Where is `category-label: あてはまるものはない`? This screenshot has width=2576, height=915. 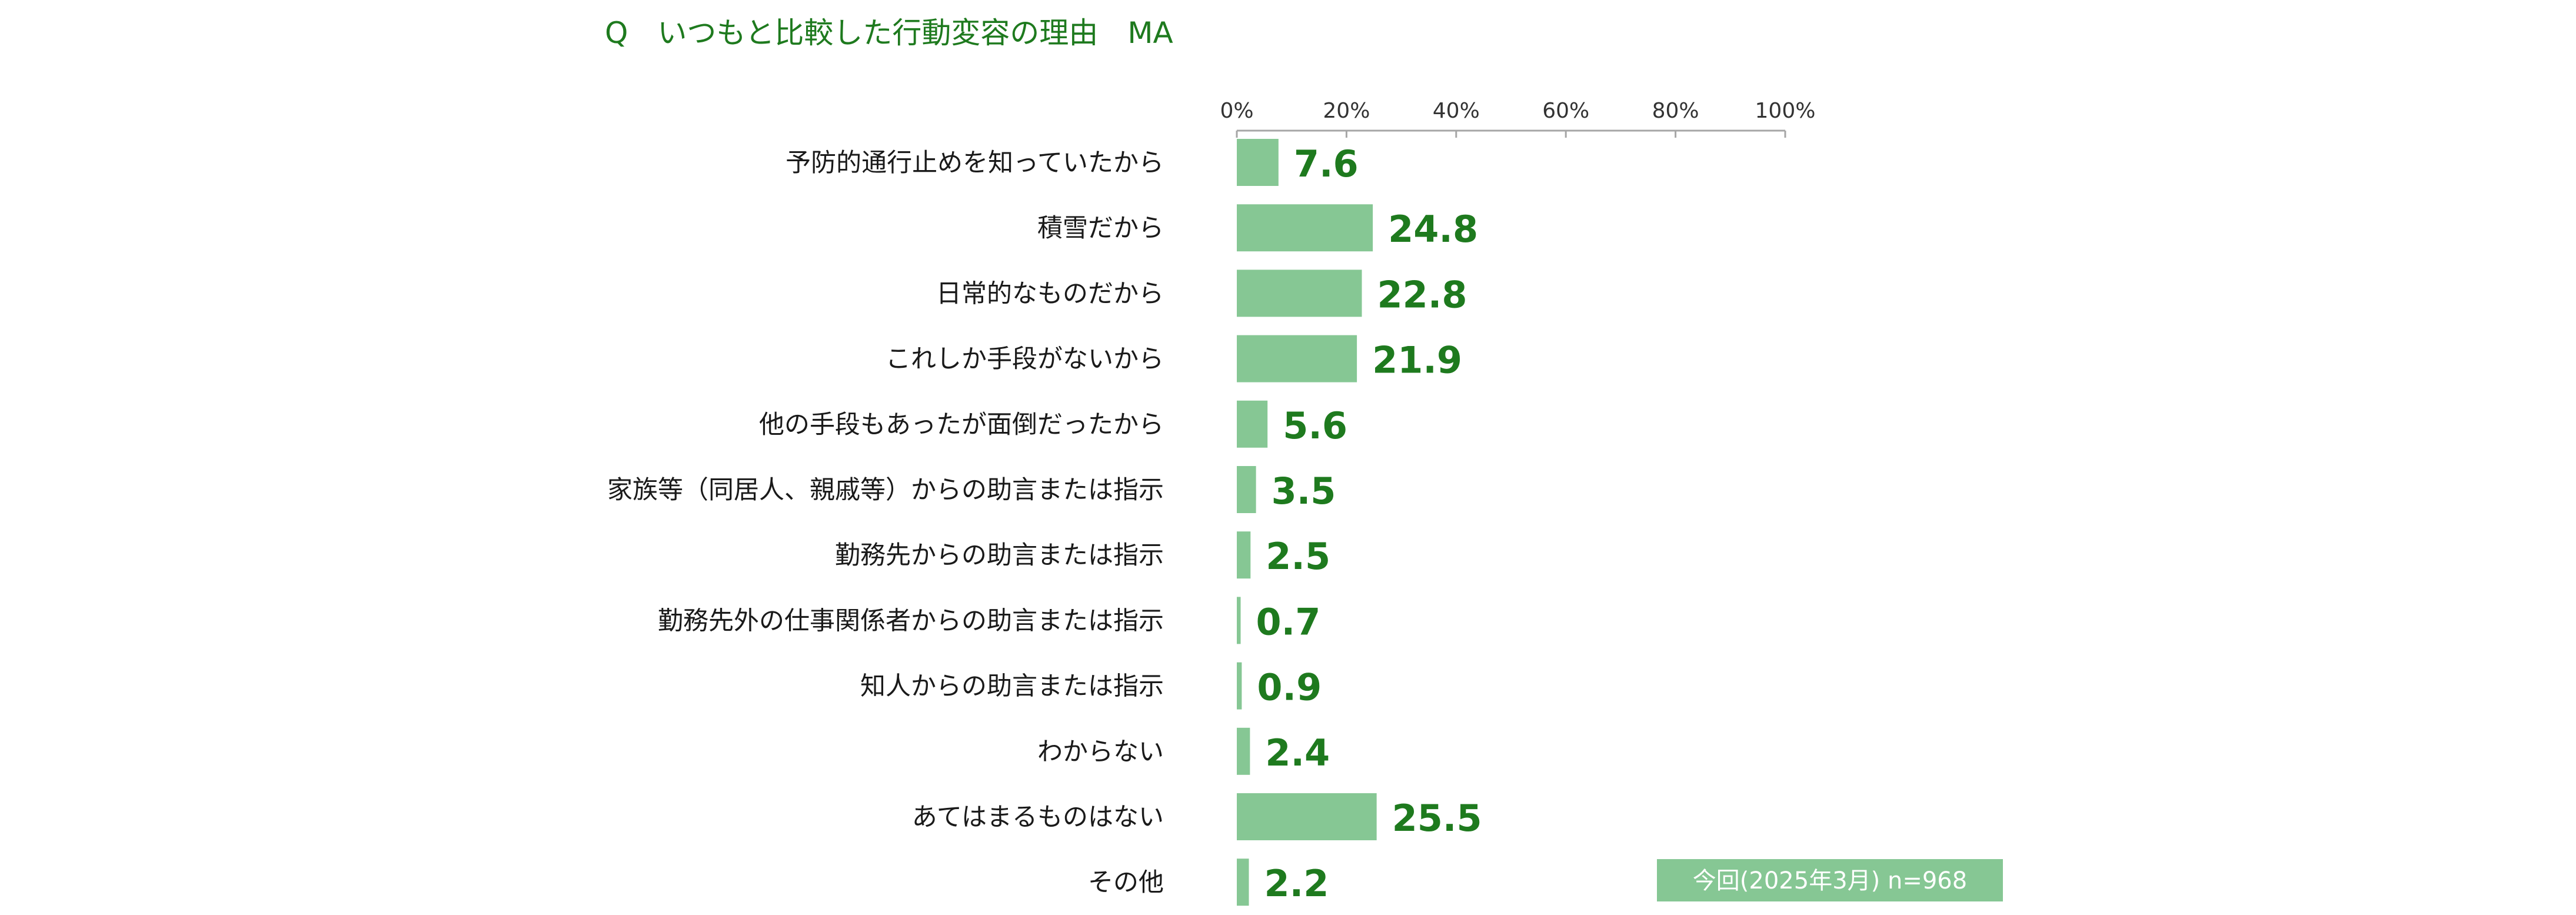
category-label: あてはまるものはない is located at coordinates (1038, 817).